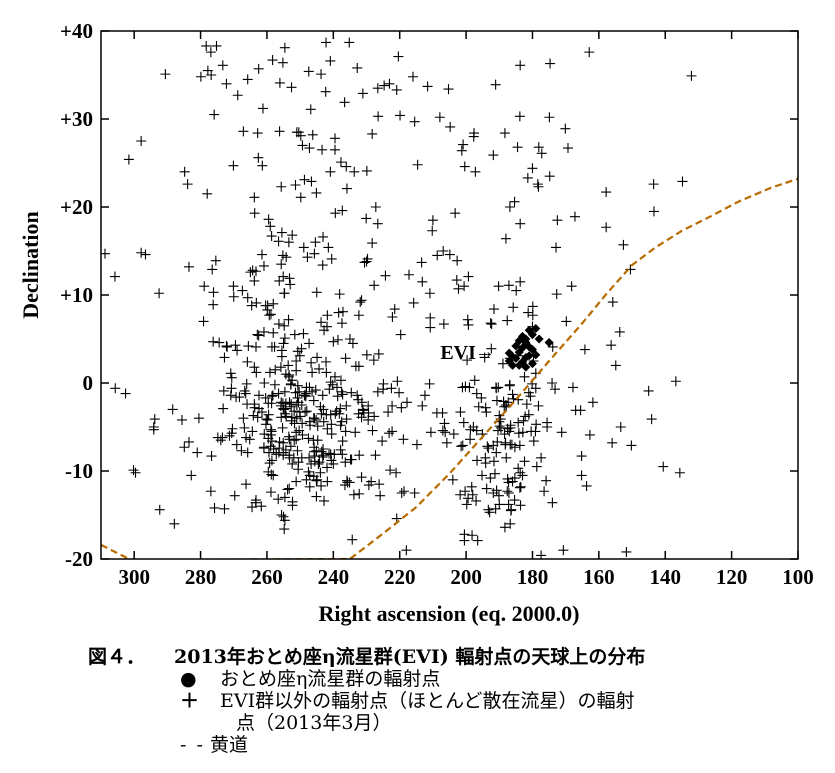 The height and width of the screenshot is (773, 835). What do you see at coordinates (449, 613) in the screenshot?
I see `x-axis-label: Right ascension (eq. 2000.0)` at bounding box center [449, 613].